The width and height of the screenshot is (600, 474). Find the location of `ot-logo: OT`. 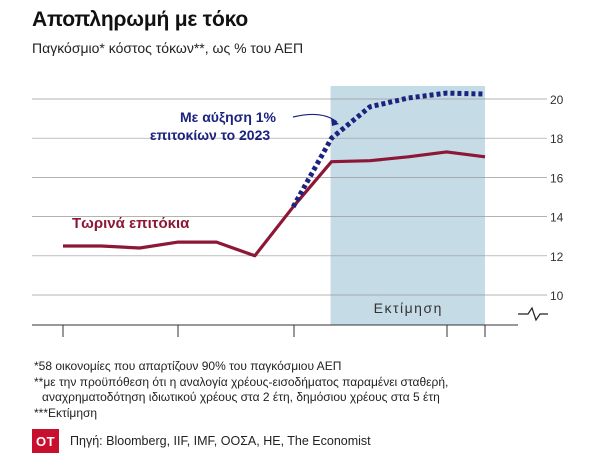

ot-logo: OT is located at coordinates (45, 441).